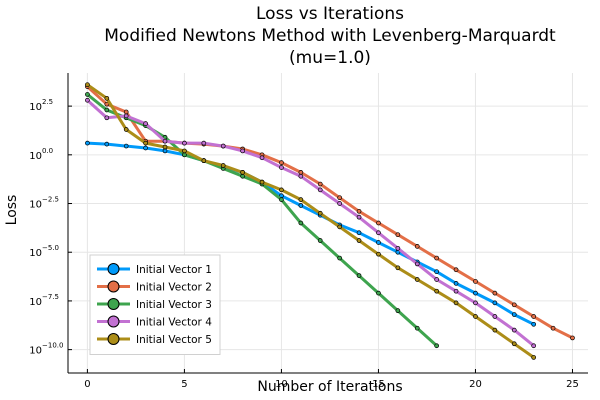 The image size is (600, 400). What do you see at coordinates (329, 387) in the screenshot?
I see `x-axis-label: Number of Iterations` at bounding box center [329, 387].